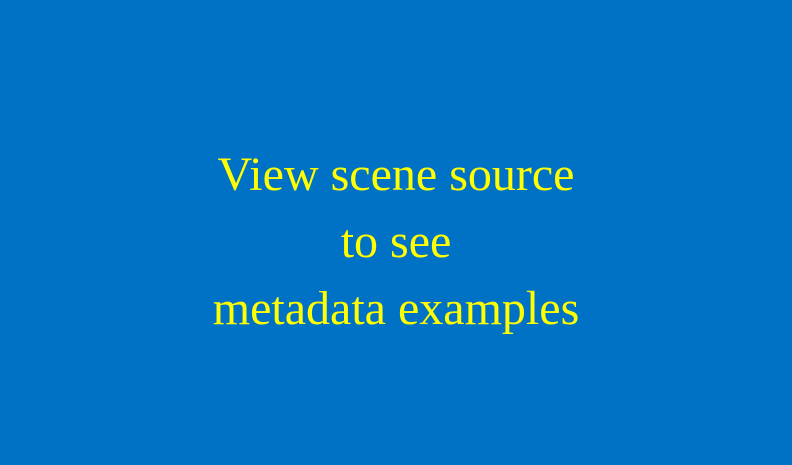 The width and height of the screenshot is (792, 465). I want to click on message-line-2: to see, so click(396, 241).